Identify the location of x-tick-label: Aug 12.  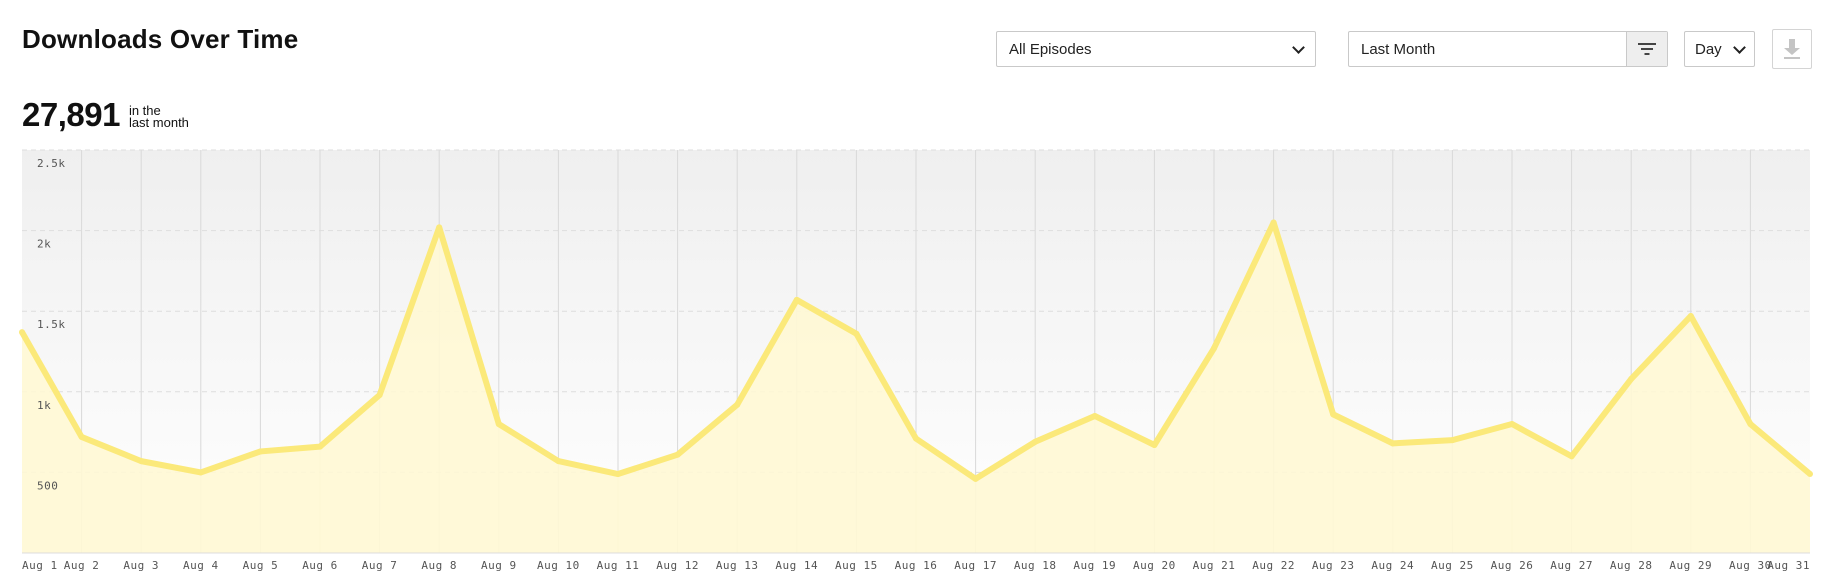
(677, 565).